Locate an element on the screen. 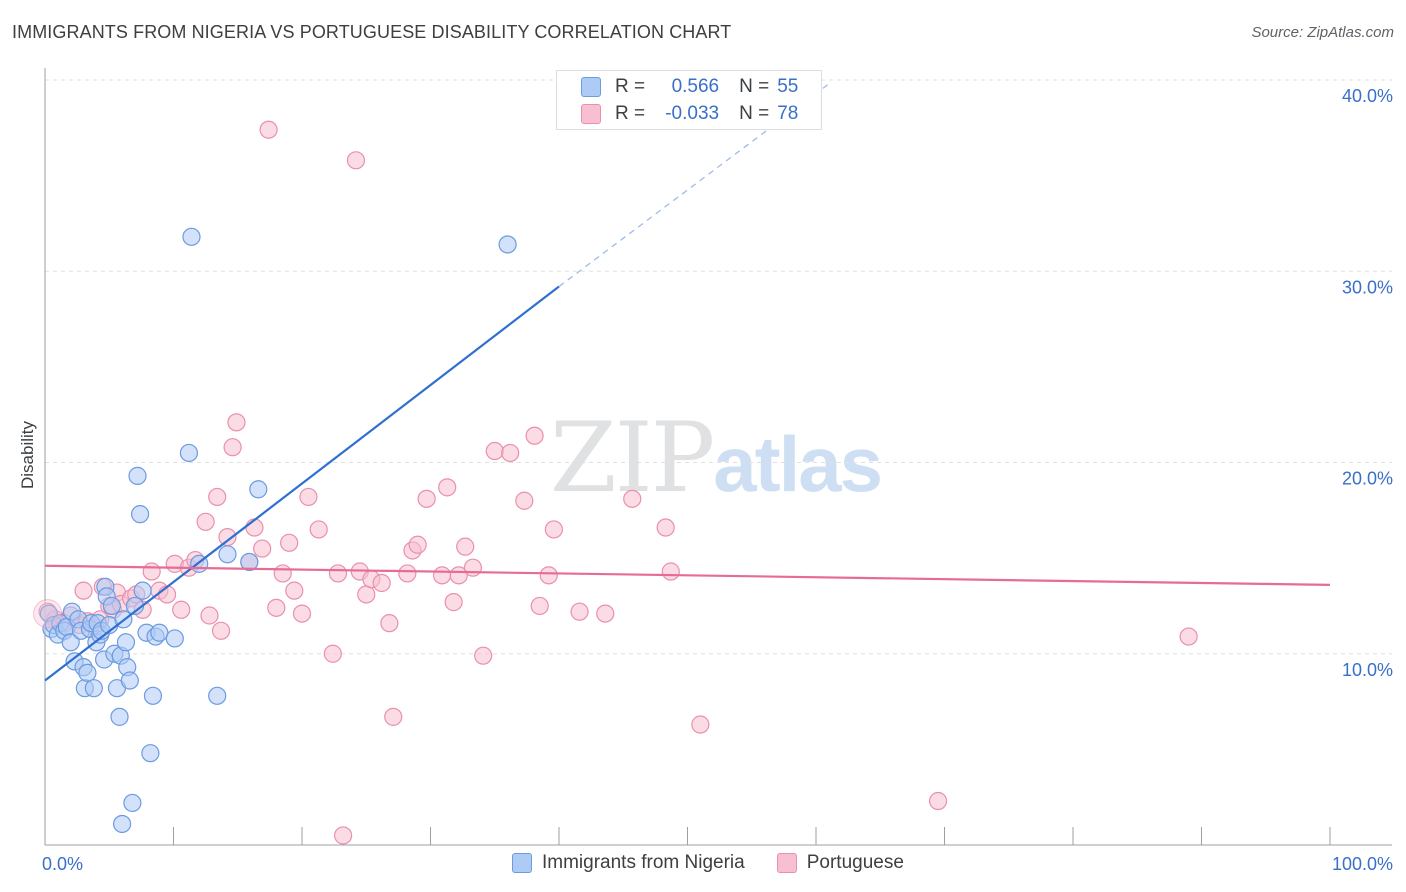 The image size is (1406, 892). nigeria-trend-extension is located at coordinates (694, 185).